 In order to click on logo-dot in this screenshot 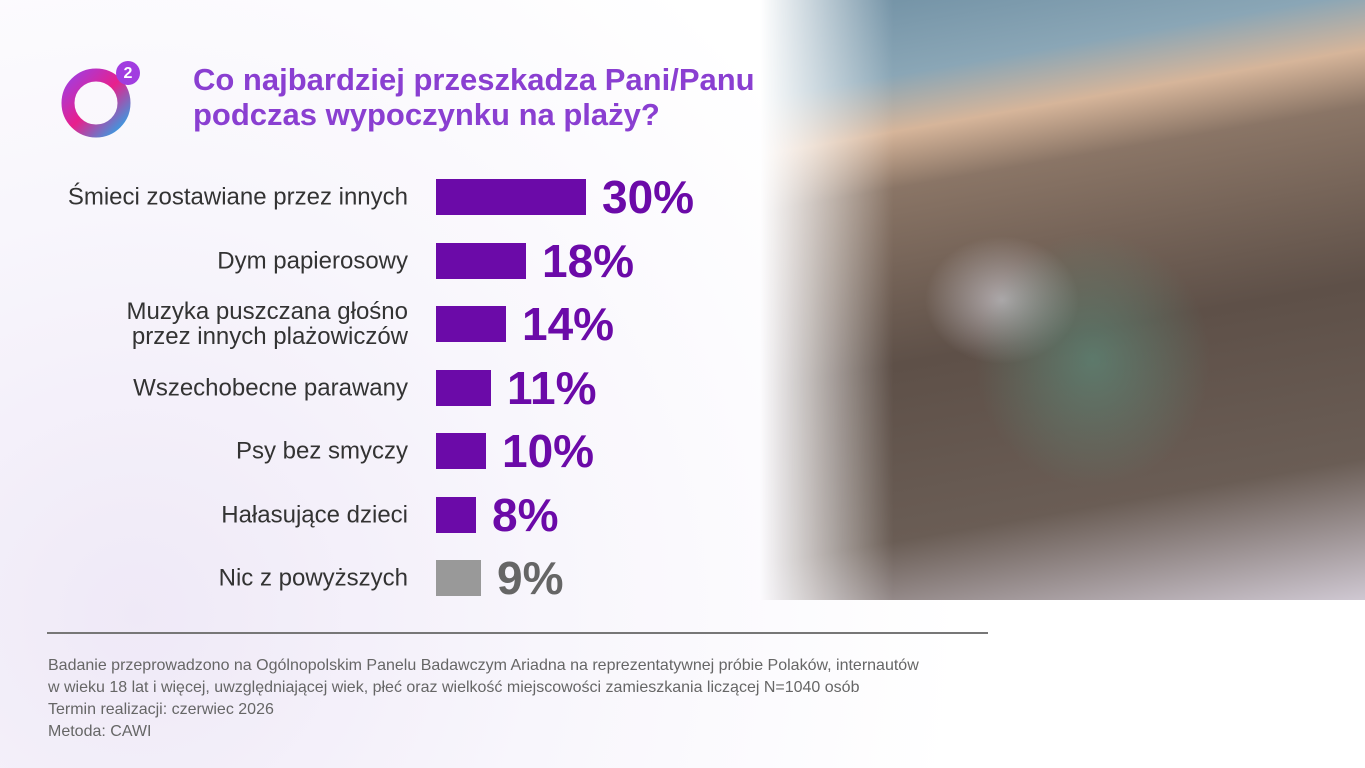, I will do `click(128, 73)`.